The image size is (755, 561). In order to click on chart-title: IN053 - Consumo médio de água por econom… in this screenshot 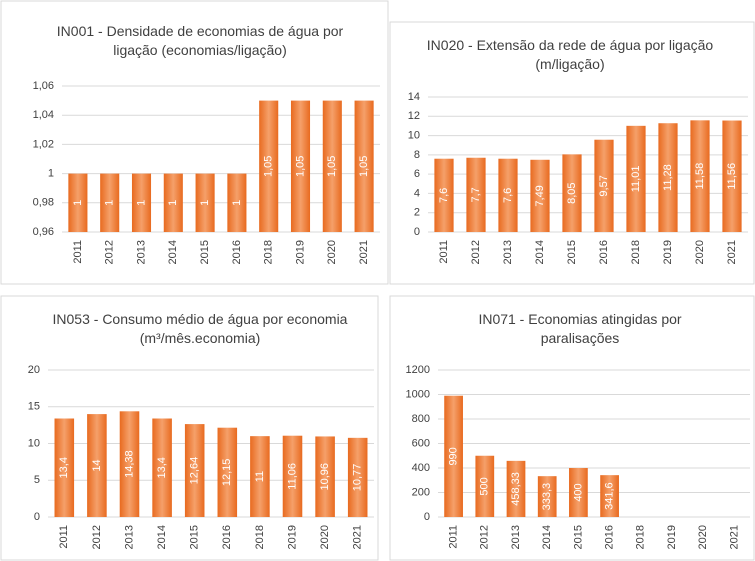, I will do `click(200, 328)`.